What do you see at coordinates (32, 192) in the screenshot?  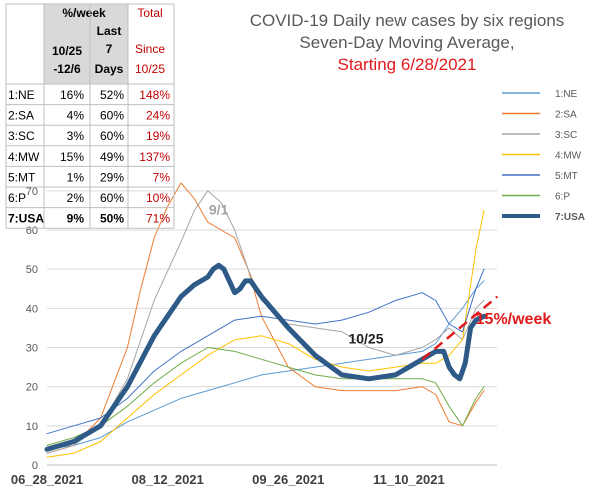 I see `y-tick-label-7: 70` at bounding box center [32, 192].